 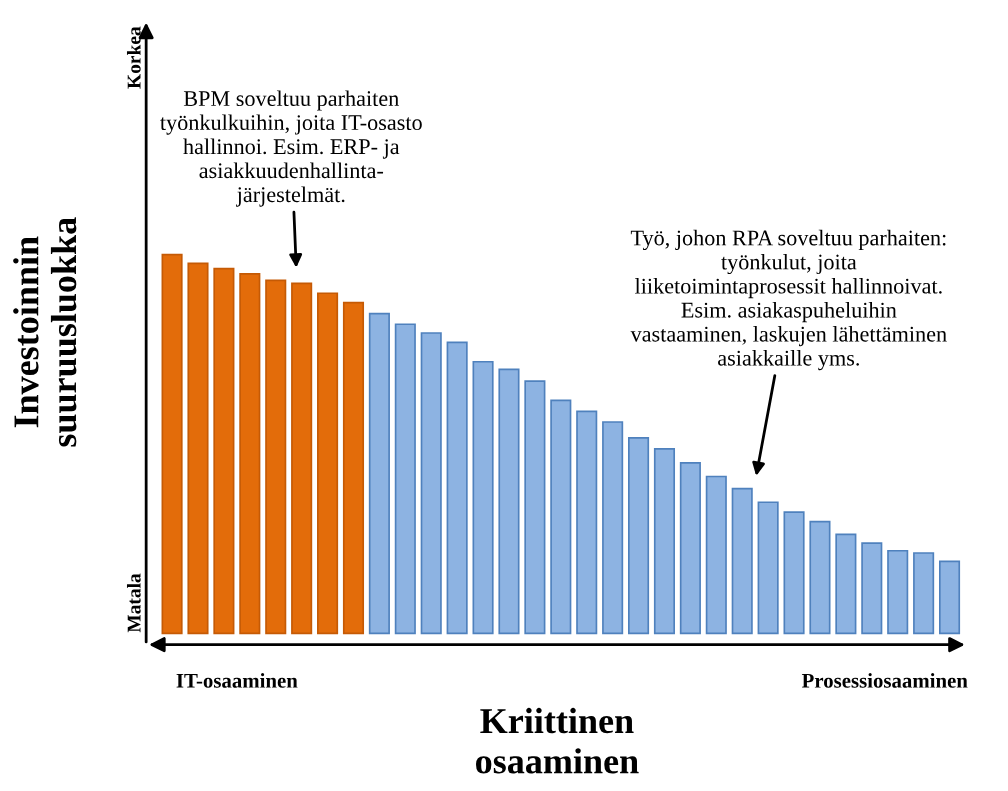 What do you see at coordinates (788, 300) in the screenshot?
I see `annotation: Työ, johon RPA soveltuu parhaiten: työnkulut, joita liiketoimintaprosessit hallinnoivat. Esim. asiakaspuheluihin vastaaminen, laskujen lähettäminen asiakkaille yms.` at bounding box center [788, 300].